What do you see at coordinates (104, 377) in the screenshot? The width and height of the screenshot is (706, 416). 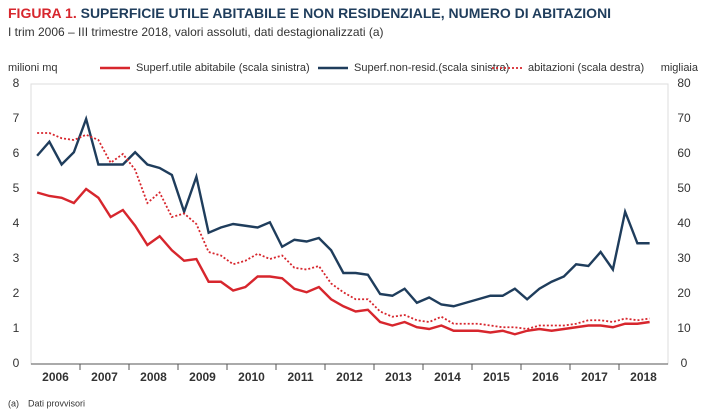 I see `x-tick-label: 2007` at bounding box center [104, 377].